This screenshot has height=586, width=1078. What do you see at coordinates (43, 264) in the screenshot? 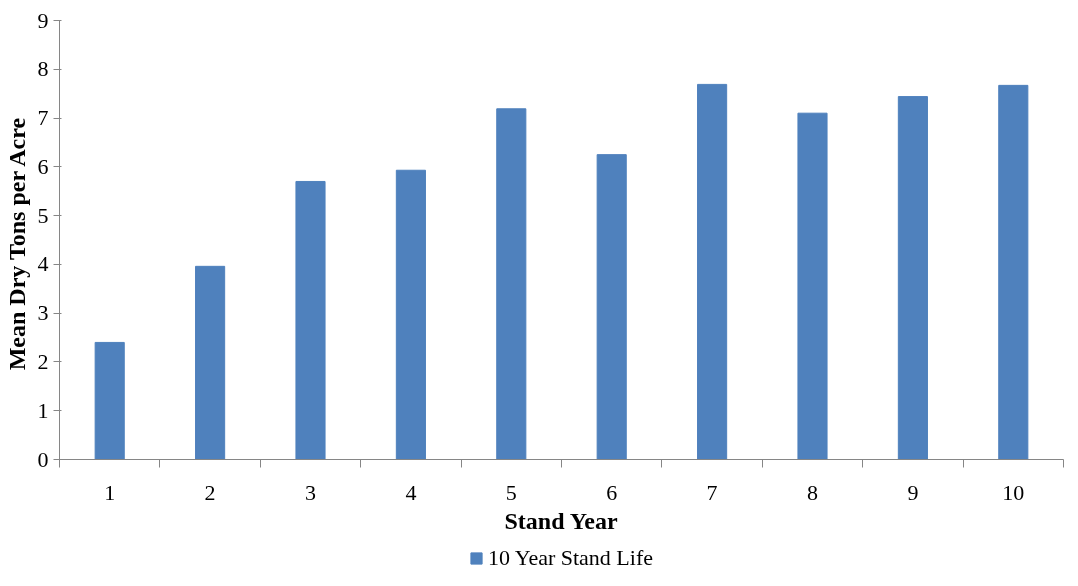
I see `y-tick-label: 4` at bounding box center [43, 264].